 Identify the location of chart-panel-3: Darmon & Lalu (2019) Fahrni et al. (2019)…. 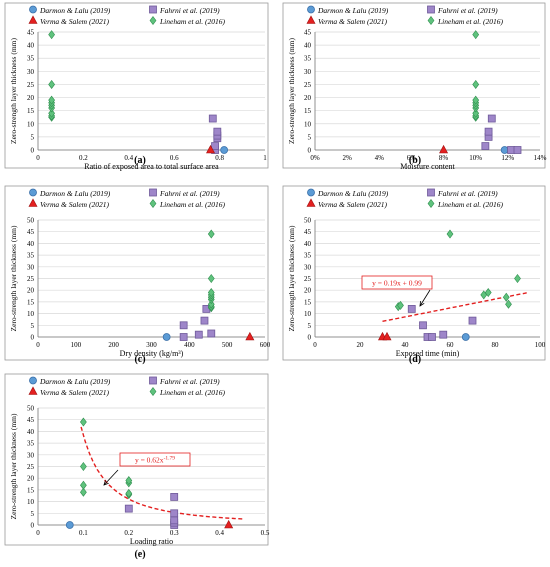
(414, 273).